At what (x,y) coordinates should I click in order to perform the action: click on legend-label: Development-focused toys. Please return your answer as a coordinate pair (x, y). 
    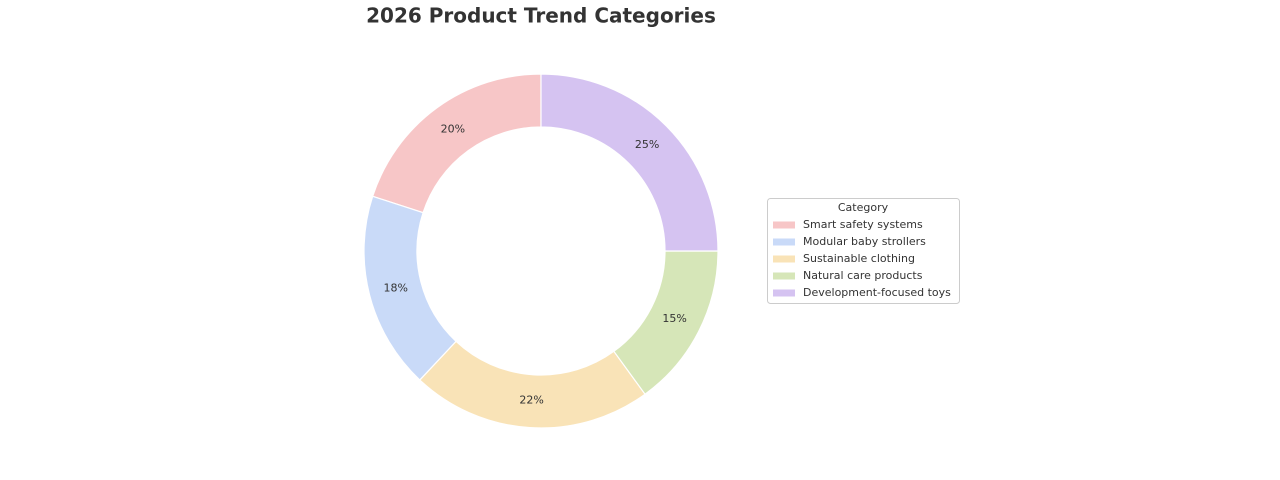
    Looking at the image, I should click on (877, 292).